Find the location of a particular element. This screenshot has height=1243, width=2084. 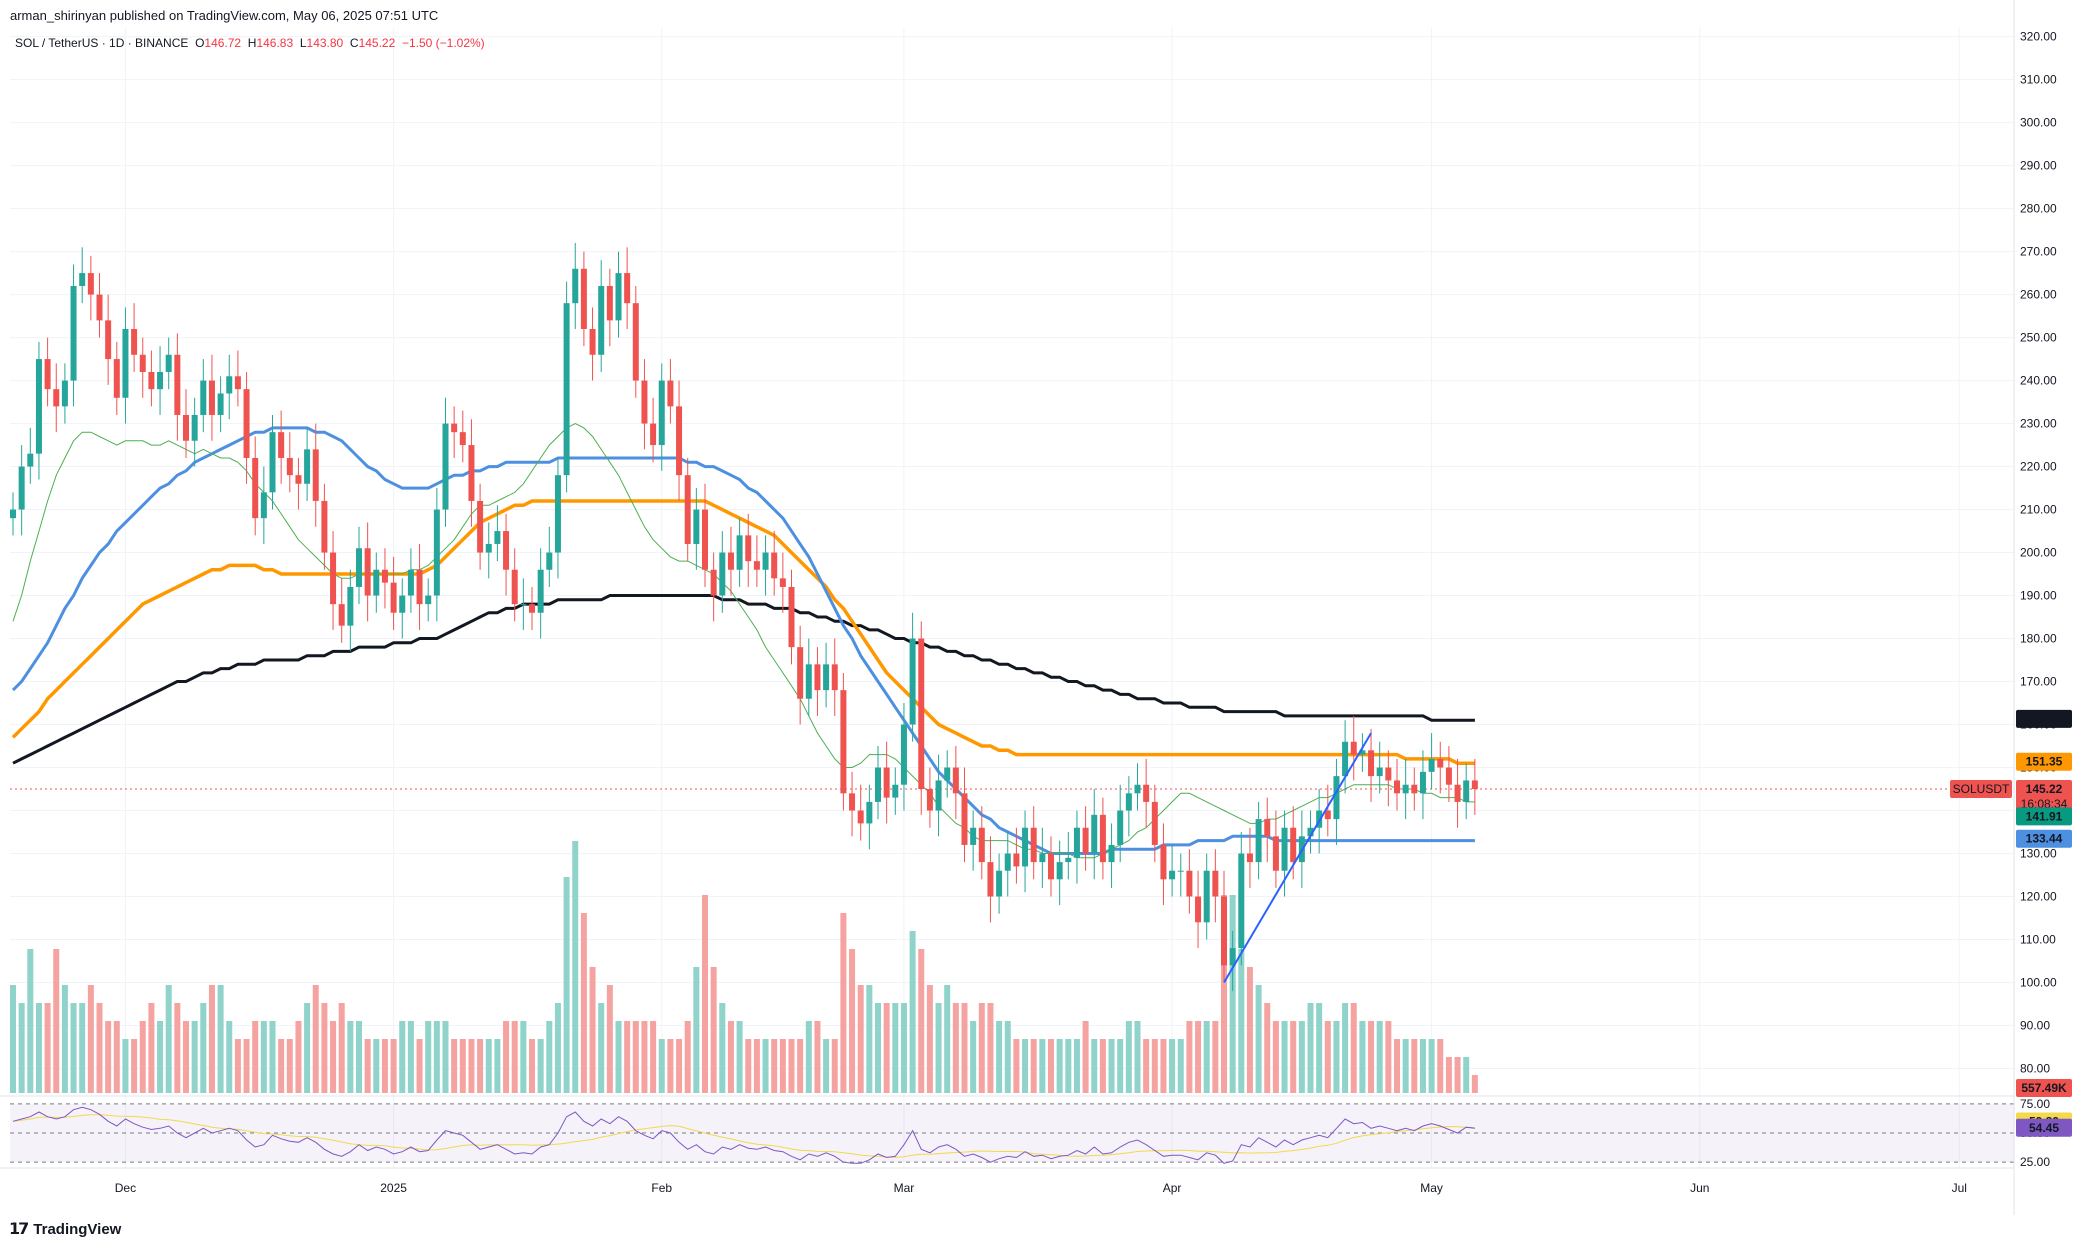

ma-black-price-tag: 161.33 is located at coordinates (2044, 719).